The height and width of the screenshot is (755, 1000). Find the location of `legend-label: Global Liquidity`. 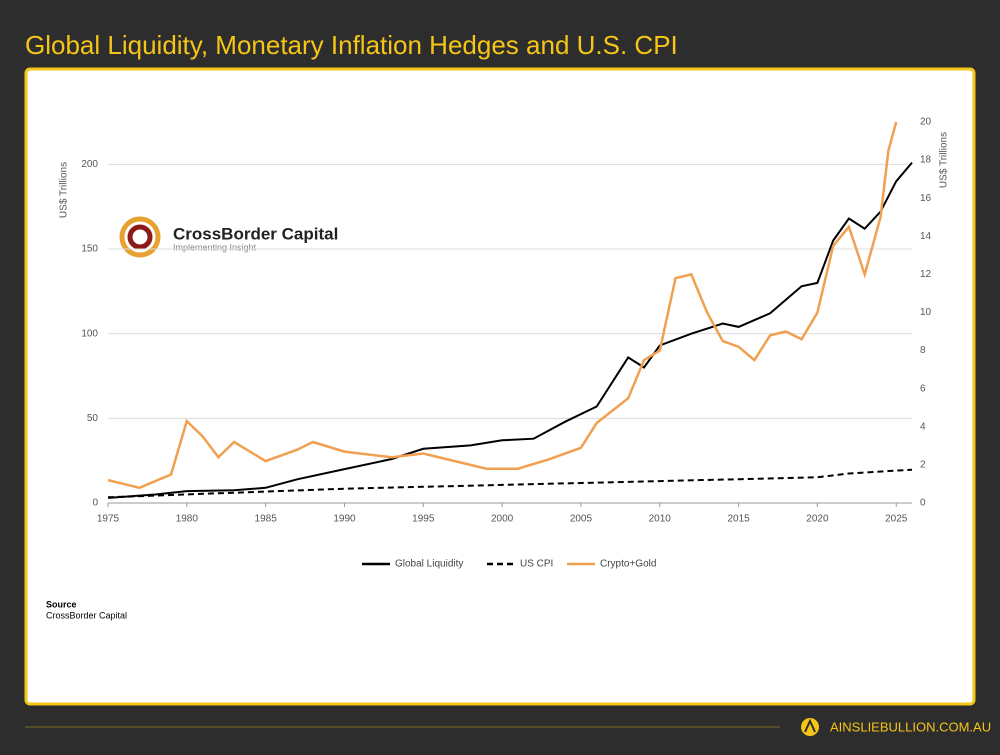

legend-label: Global Liquidity is located at coordinates (429, 564).